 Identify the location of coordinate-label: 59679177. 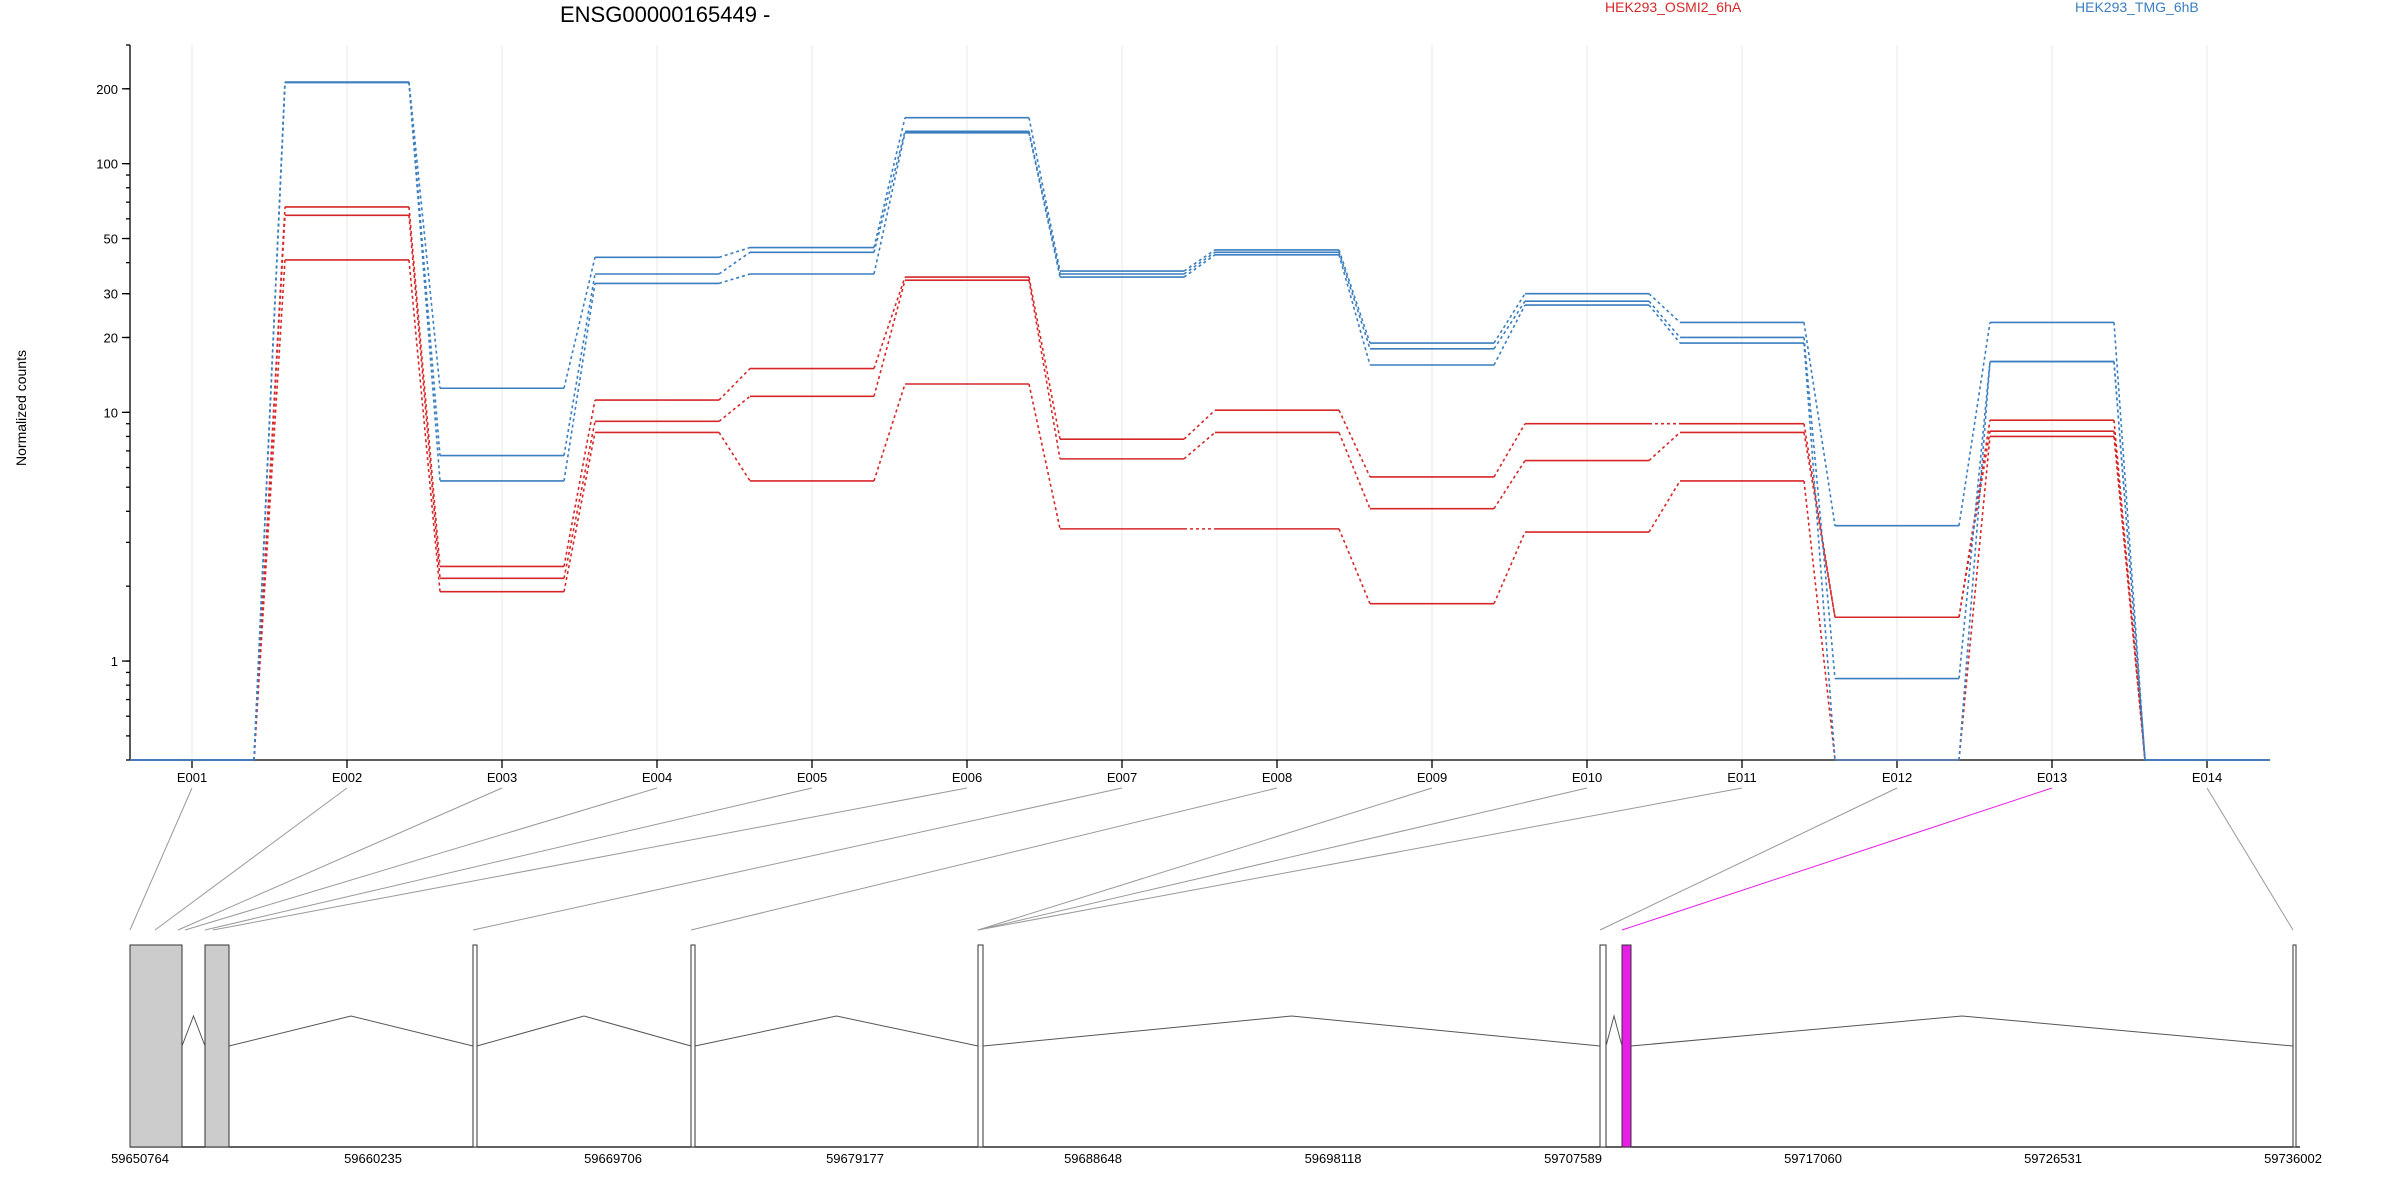
(855, 1158).